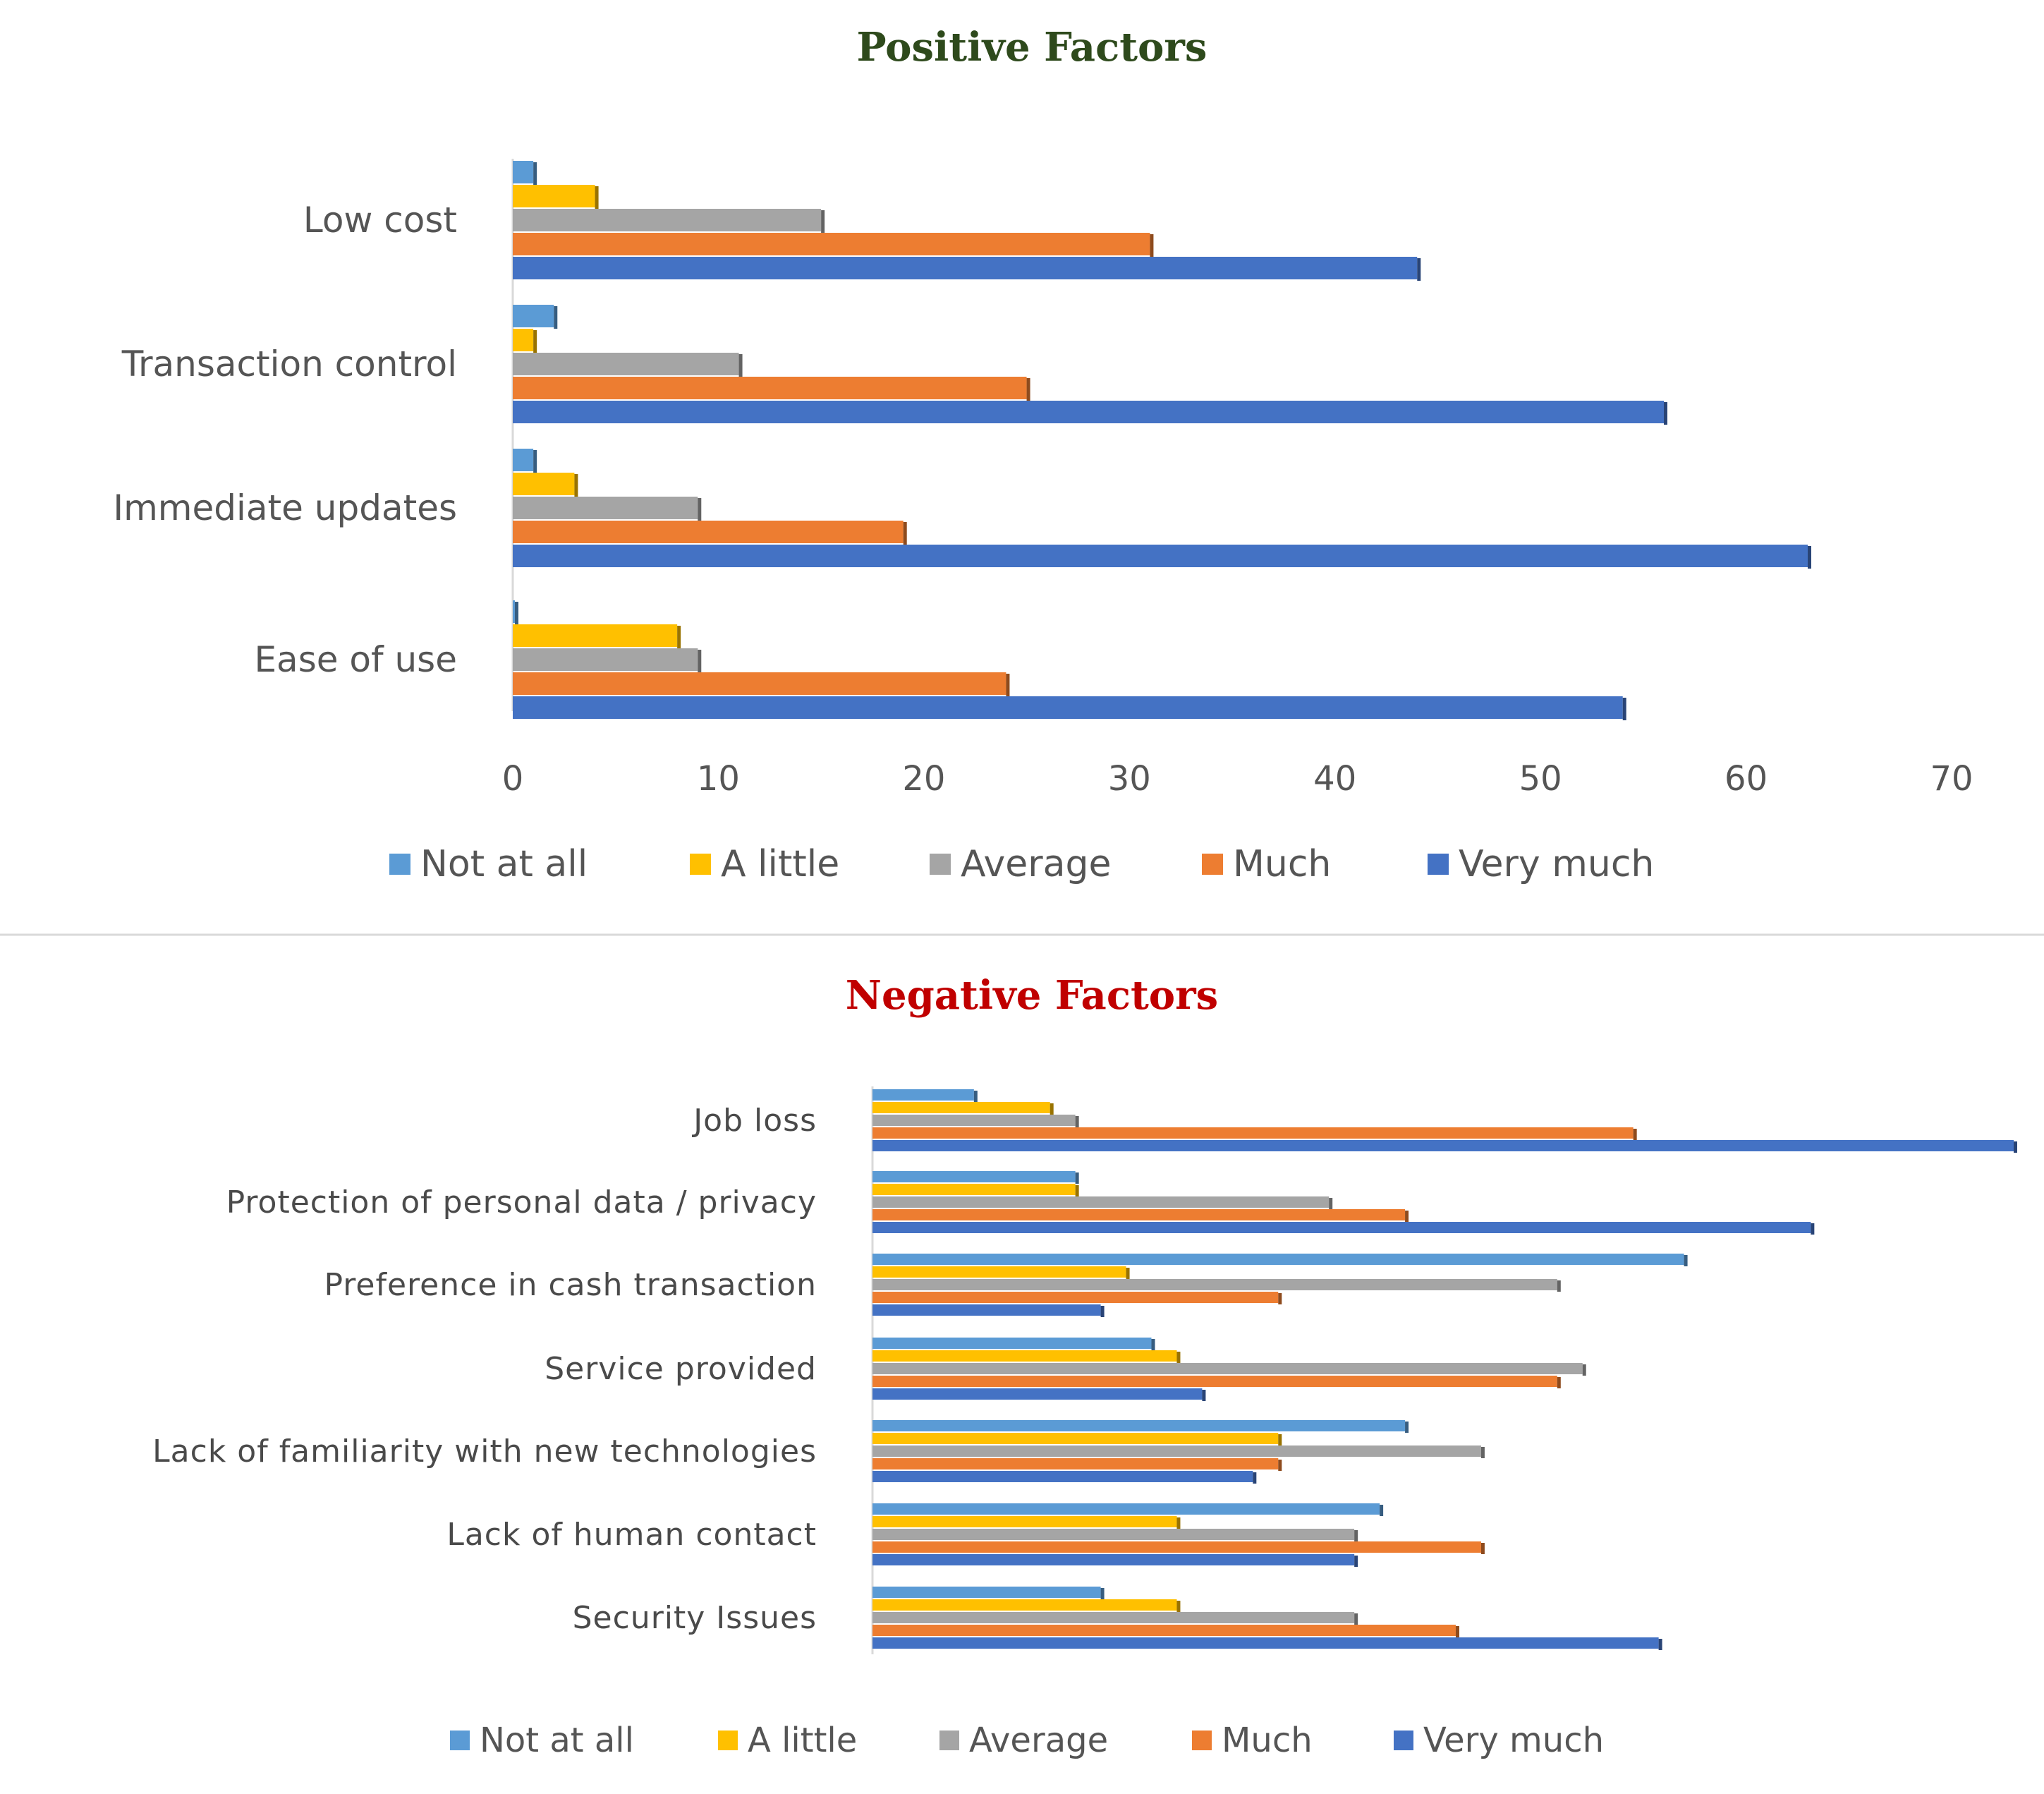 Image resolution: width=2044 pixels, height=1794 pixels. Describe the element at coordinates (1062, 1476) in the screenshot. I see `bar-lack-of-familiarity-with-new-technologies-very-much` at that location.